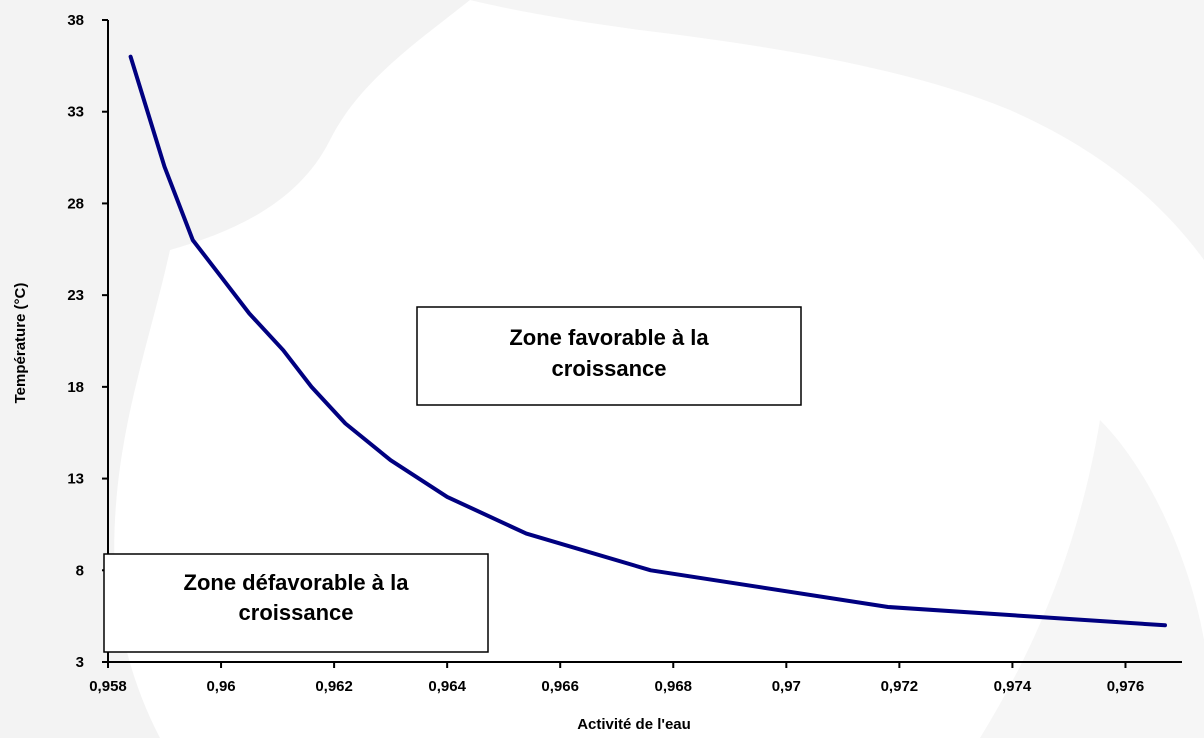  What do you see at coordinates (80, 662) in the screenshot?
I see `y-tick-label: 3` at bounding box center [80, 662].